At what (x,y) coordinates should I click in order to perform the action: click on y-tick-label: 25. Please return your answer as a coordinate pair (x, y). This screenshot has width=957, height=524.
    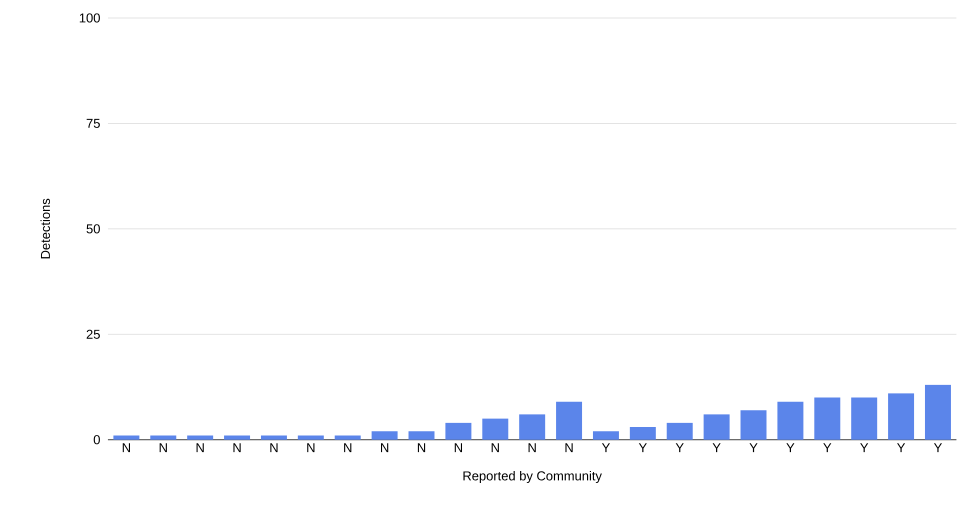
    Looking at the image, I should click on (93, 335).